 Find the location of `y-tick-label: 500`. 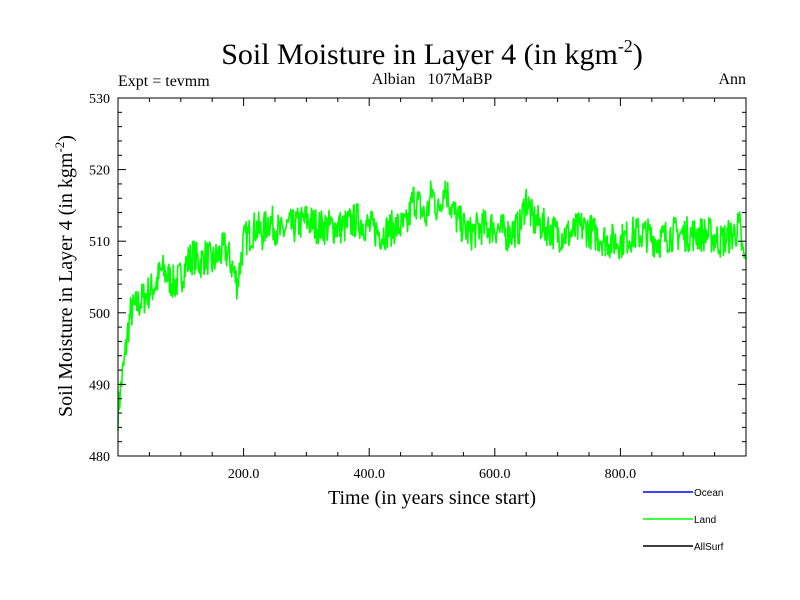

y-tick-label: 500 is located at coordinates (99, 314).